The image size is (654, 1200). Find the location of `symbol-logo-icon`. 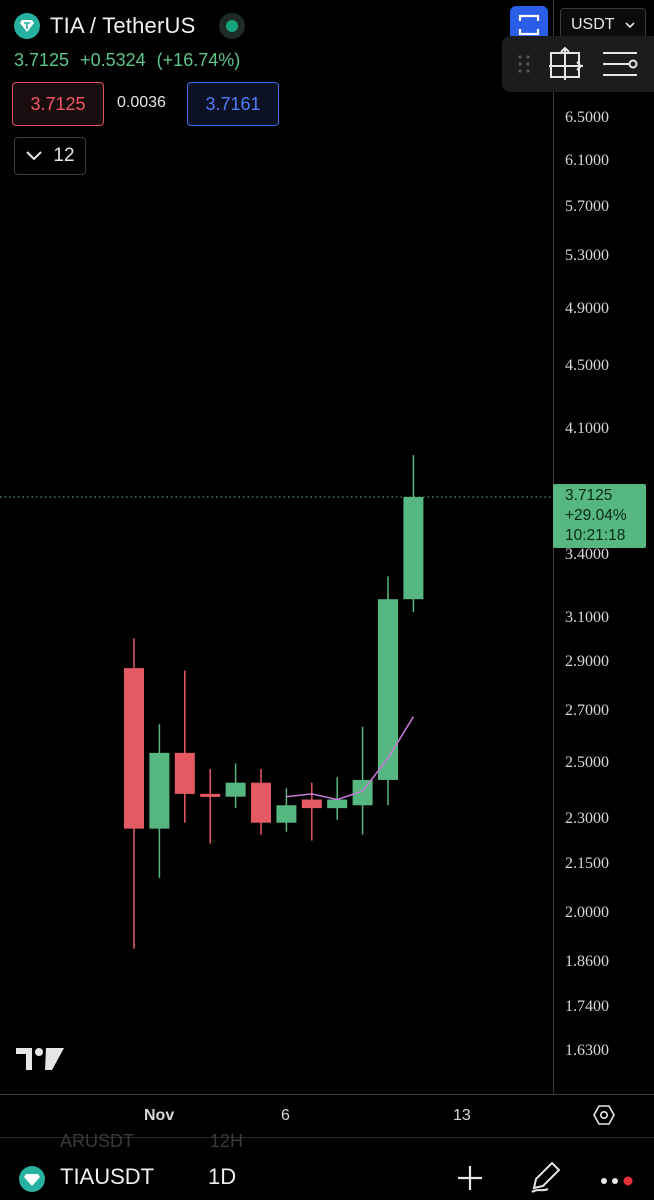

symbol-logo-icon is located at coordinates (32, 1181).